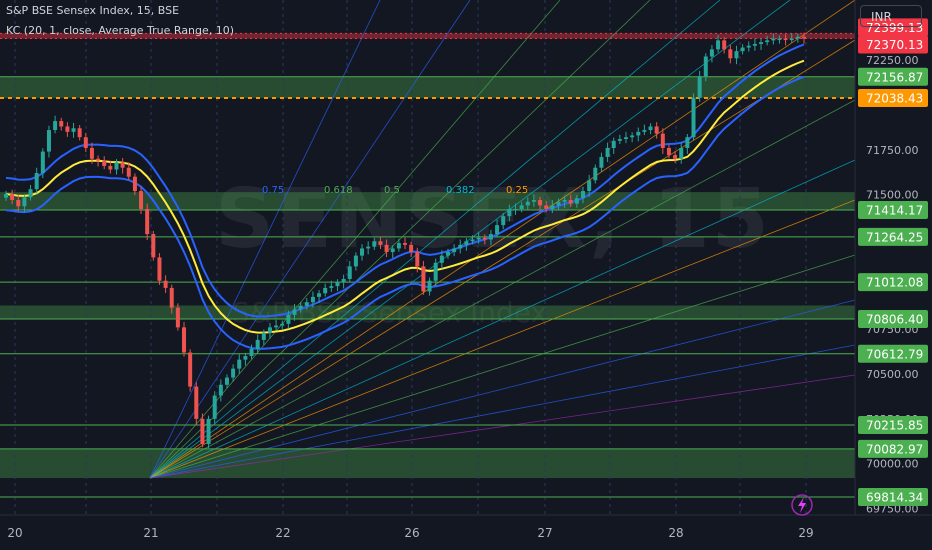 Image resolution: width=932 pixels, height=550 pixels. Describe the element at coordinates (894, 28) in the screenshot. I see `price-tag-label: 72399.13` at that location.